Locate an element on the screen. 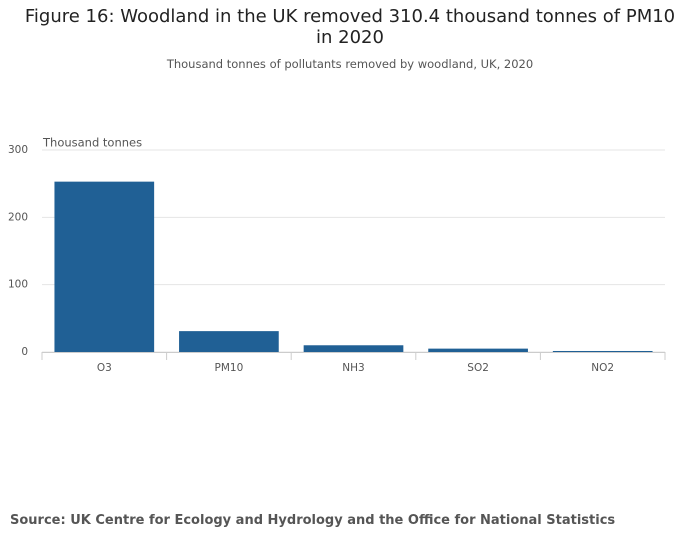 The image size is (700, 549). x-tick-label: NO2 is located at coordinates (602, 368).